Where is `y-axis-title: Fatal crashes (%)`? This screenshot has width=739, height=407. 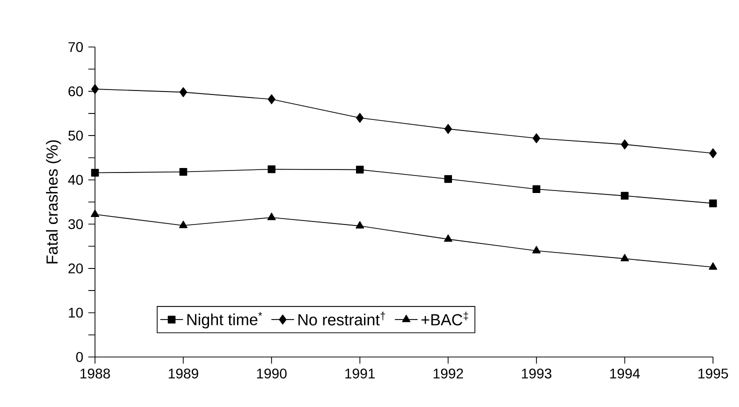 y-axis-title: Fatal crashes (%) is located at coordinates (53, 202).